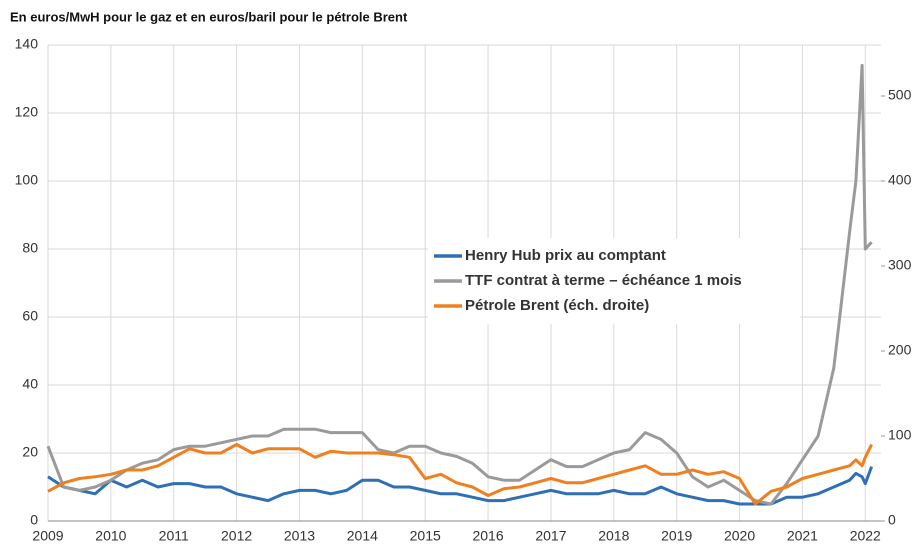  Describe the element at coordinates (27, 112) in the screenshot. I see `y-tick-label: 120` at that location.